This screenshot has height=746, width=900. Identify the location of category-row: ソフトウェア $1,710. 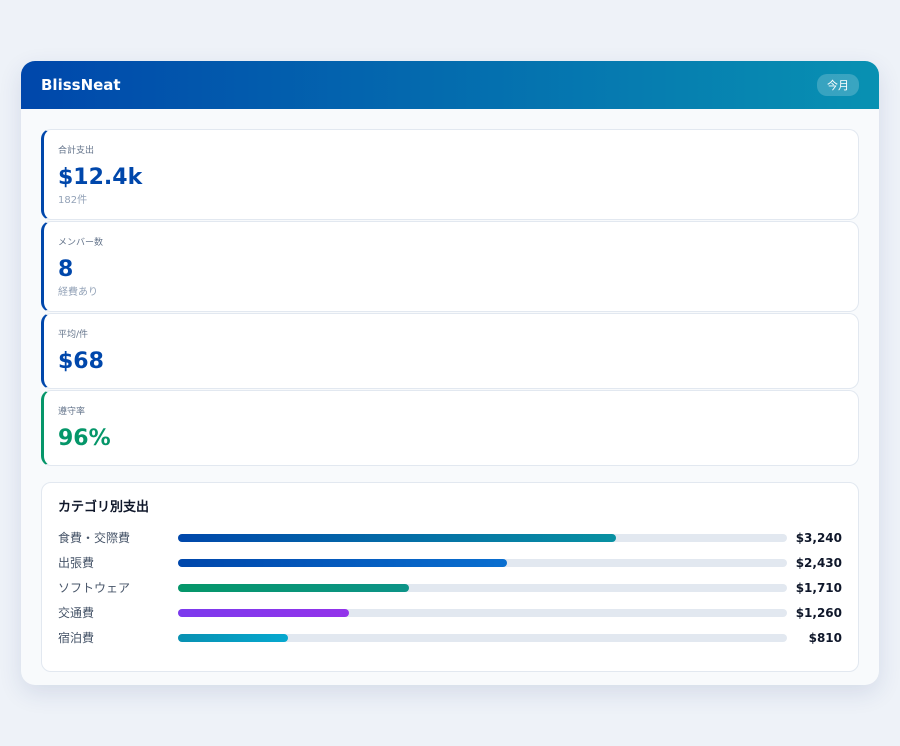
(450, 587).